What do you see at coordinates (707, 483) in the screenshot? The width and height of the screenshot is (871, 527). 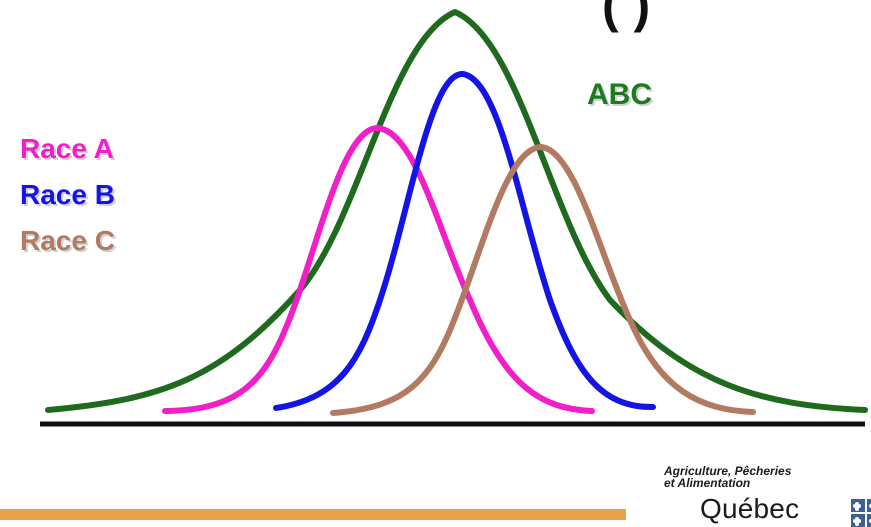 I see `logo-ministry-line-2: et Alimentation` at bounding box center [707, 483].